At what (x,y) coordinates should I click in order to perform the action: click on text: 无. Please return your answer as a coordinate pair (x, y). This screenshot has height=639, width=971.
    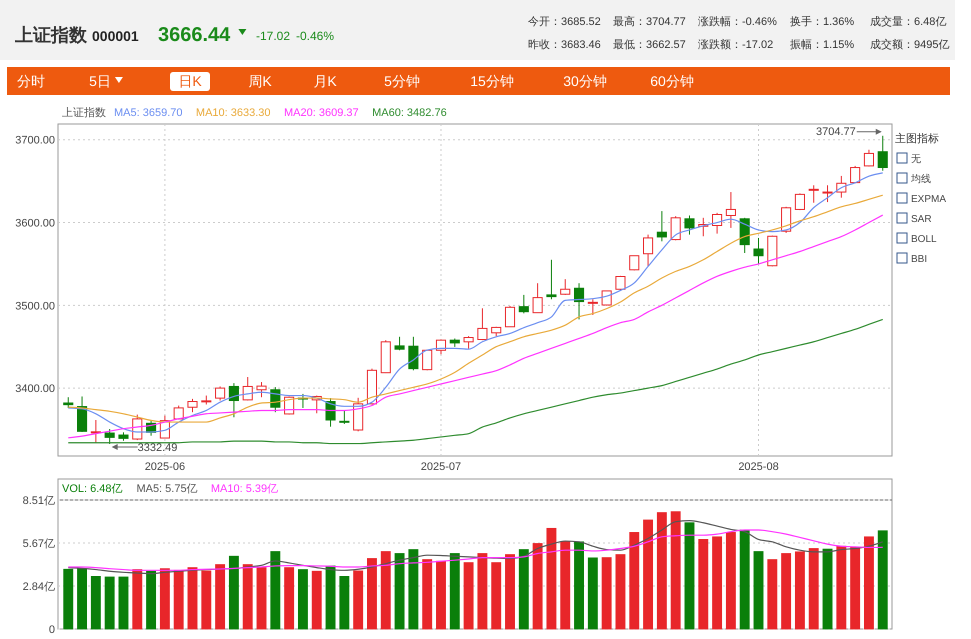
    Looking at the image, I should click on (916, 159).